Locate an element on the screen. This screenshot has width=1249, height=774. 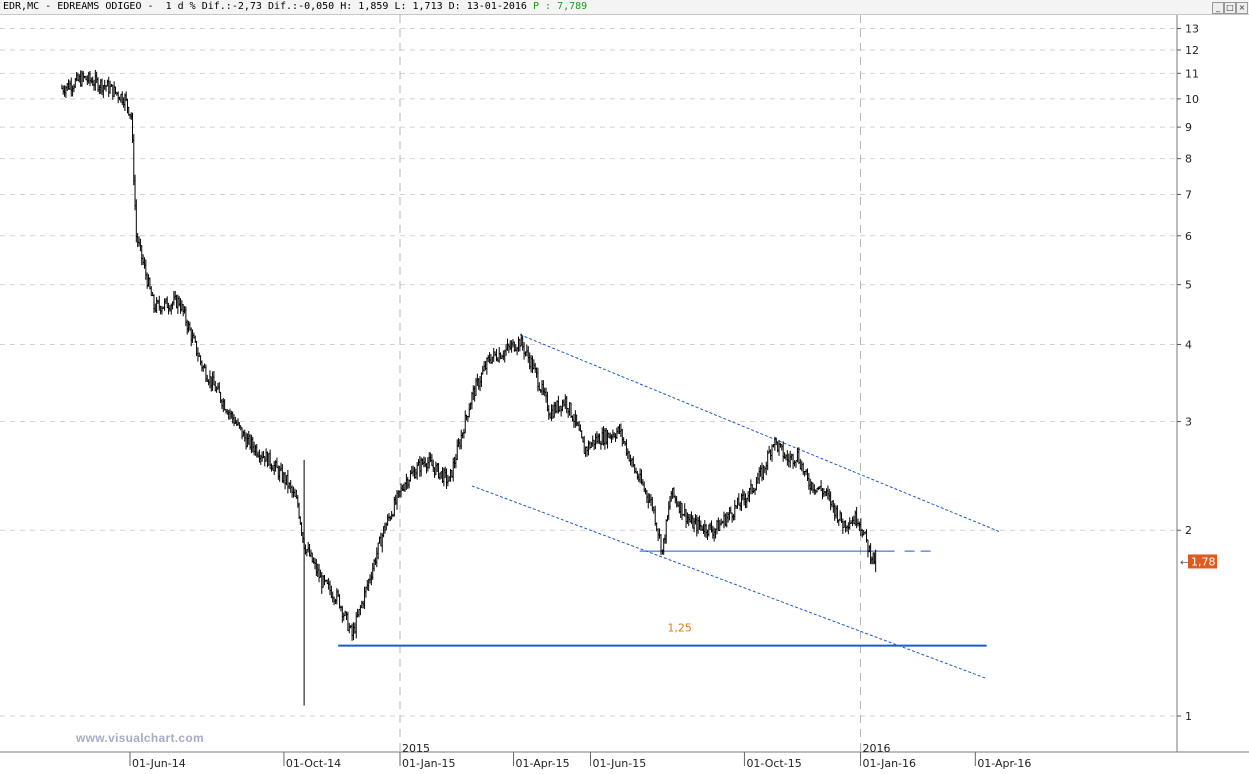
last-price-label: 1,78 is located at coordinates (1203, 561).